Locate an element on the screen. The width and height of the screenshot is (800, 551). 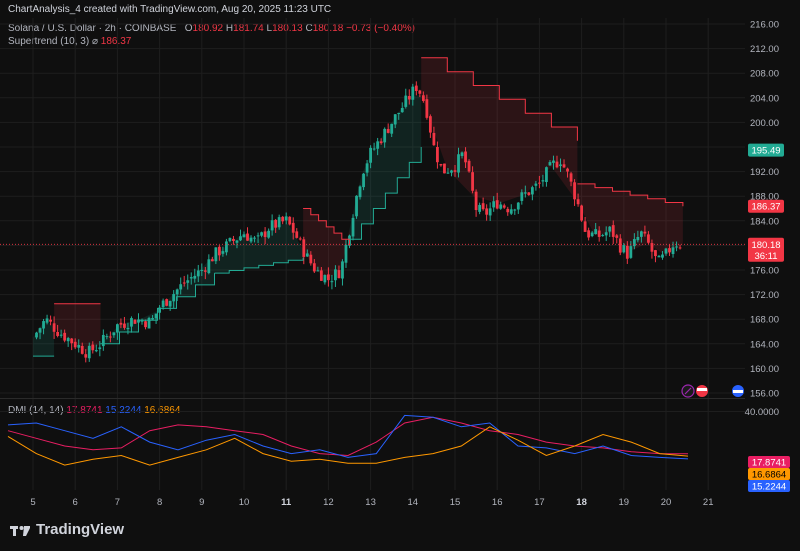
time-tick-label: 16 is located at coordinates (497, 502).